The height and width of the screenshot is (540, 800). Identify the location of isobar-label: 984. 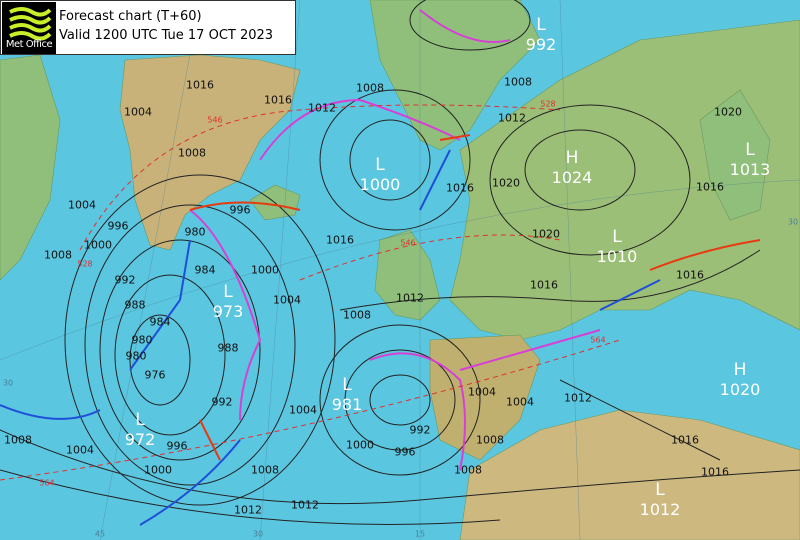
(205, 270).